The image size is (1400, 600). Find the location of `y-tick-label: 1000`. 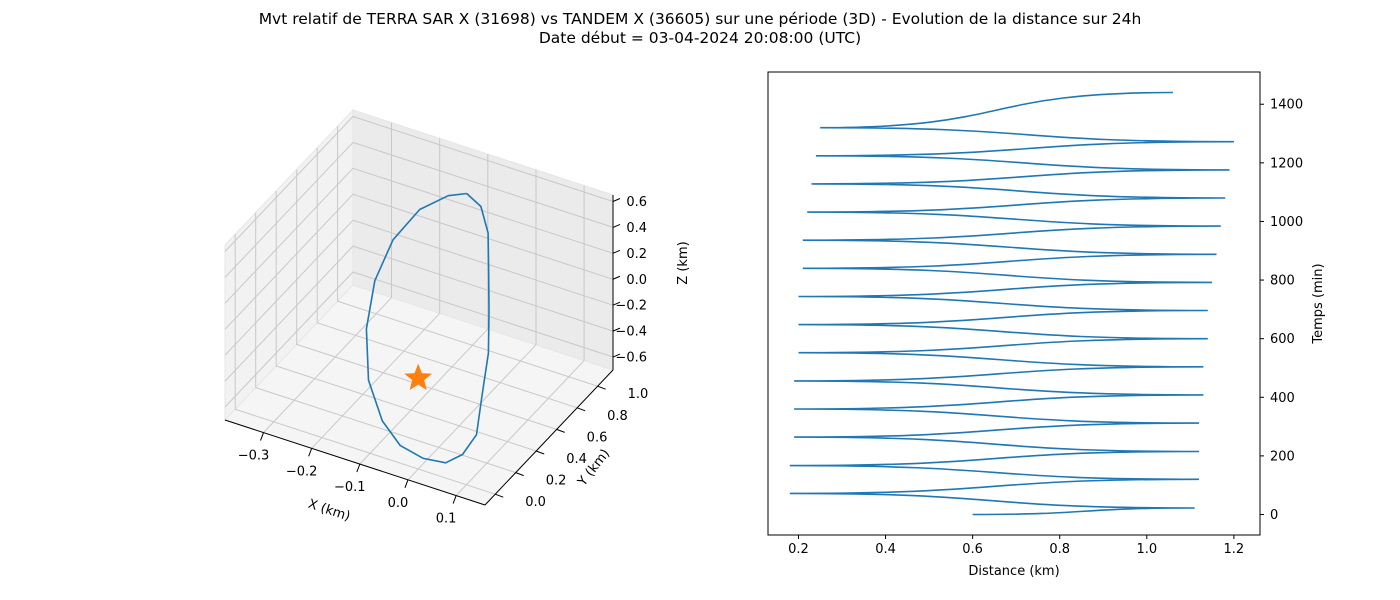

y-tick-label: 1000 is located at coordinates (1286, 222).